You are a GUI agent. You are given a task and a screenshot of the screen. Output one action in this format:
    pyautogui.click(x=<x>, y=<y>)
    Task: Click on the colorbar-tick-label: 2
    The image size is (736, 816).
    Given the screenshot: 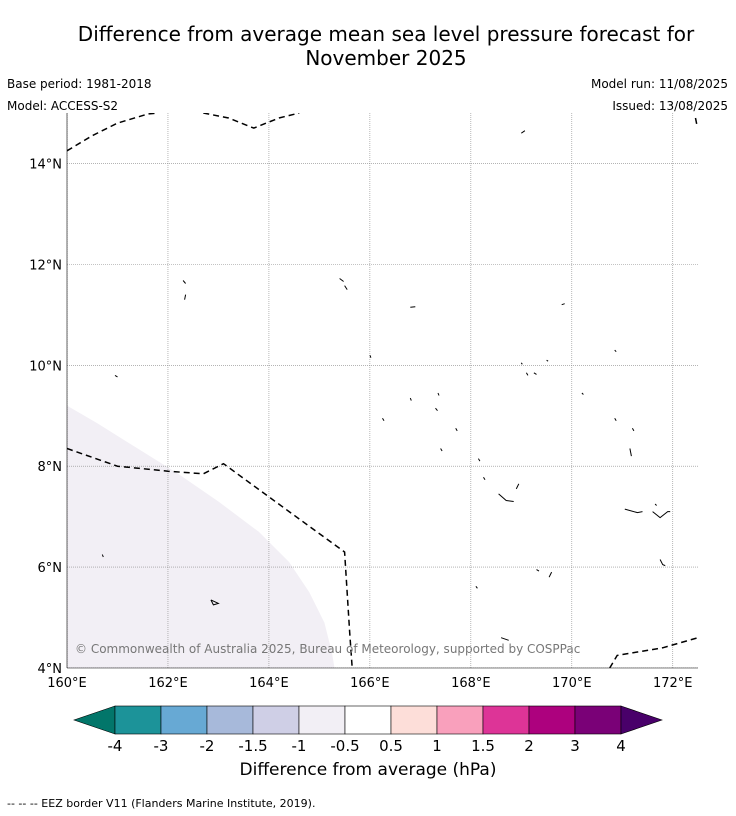 What is the action you would take?
    pyautogui.click(x=529, y=746)
    